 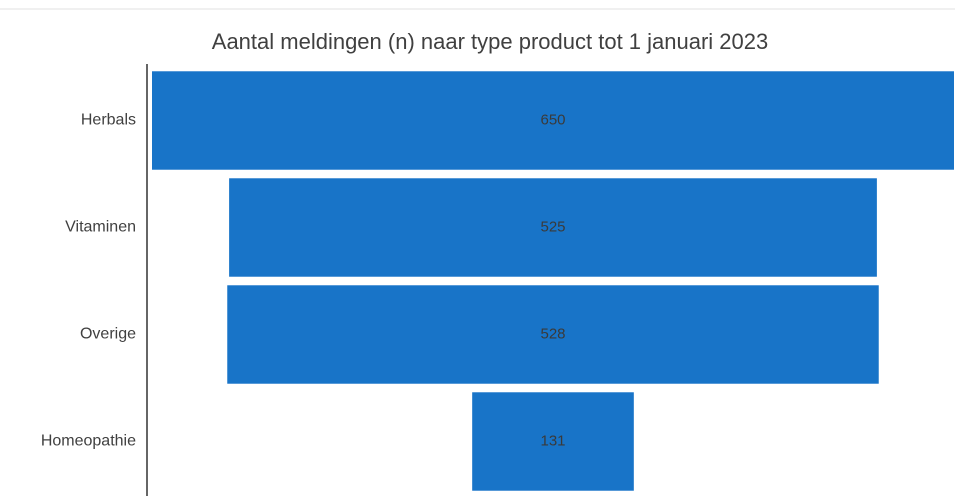 What do you see at coordinates (88, 441) in the screenshot?
I see `category-label: Homeopathie` at bounding box center [88, 441].